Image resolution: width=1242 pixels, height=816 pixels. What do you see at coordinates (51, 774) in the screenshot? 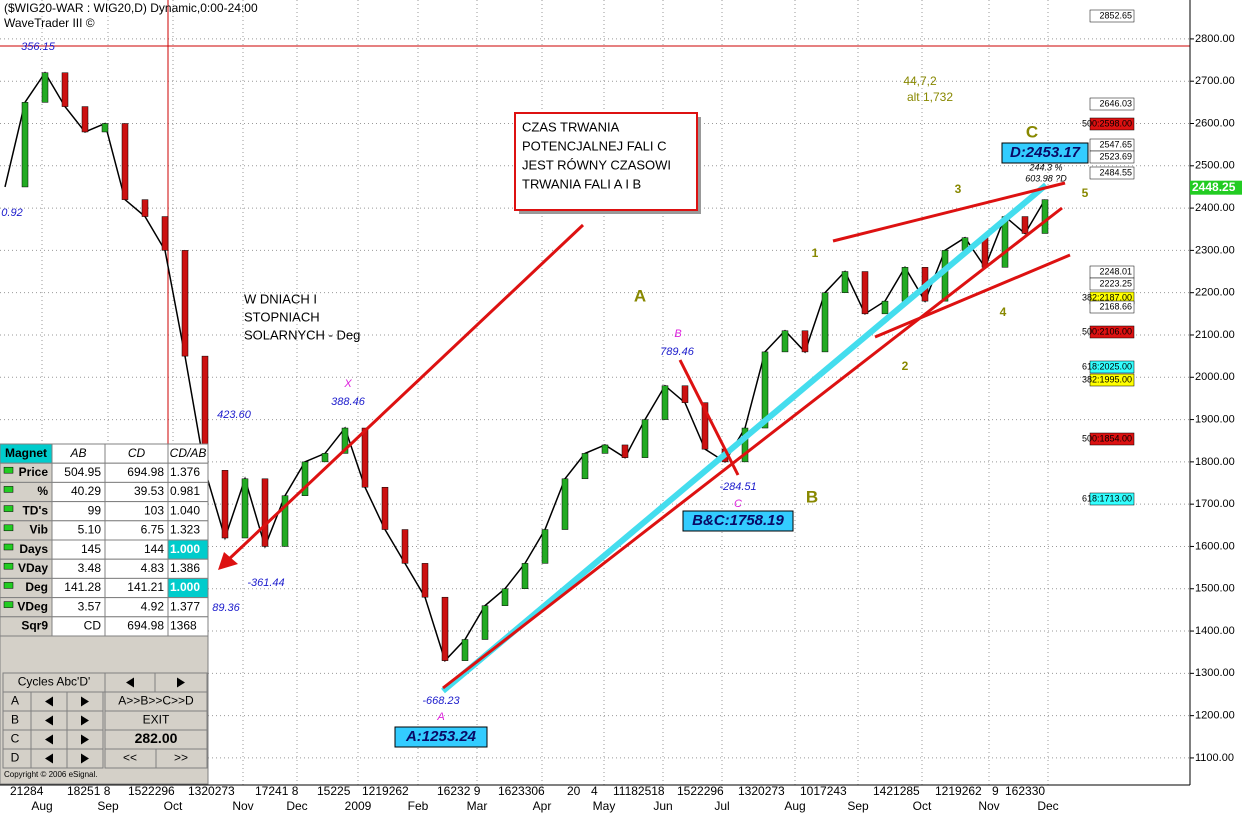
I see `copyright: Copyright © 2006 eSignal.` at bounding box center [51, 774].